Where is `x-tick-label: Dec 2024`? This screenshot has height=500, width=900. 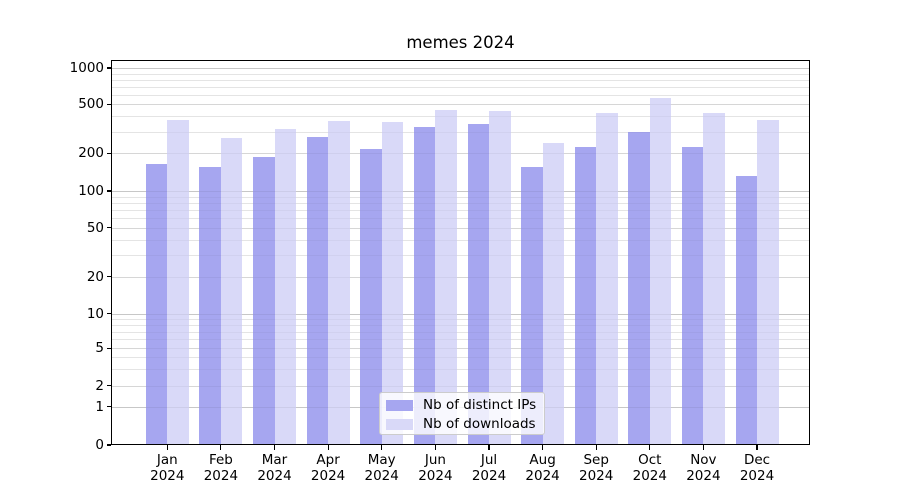 x-tick-label: Dec 2024 is located at coordinates (757, 468).